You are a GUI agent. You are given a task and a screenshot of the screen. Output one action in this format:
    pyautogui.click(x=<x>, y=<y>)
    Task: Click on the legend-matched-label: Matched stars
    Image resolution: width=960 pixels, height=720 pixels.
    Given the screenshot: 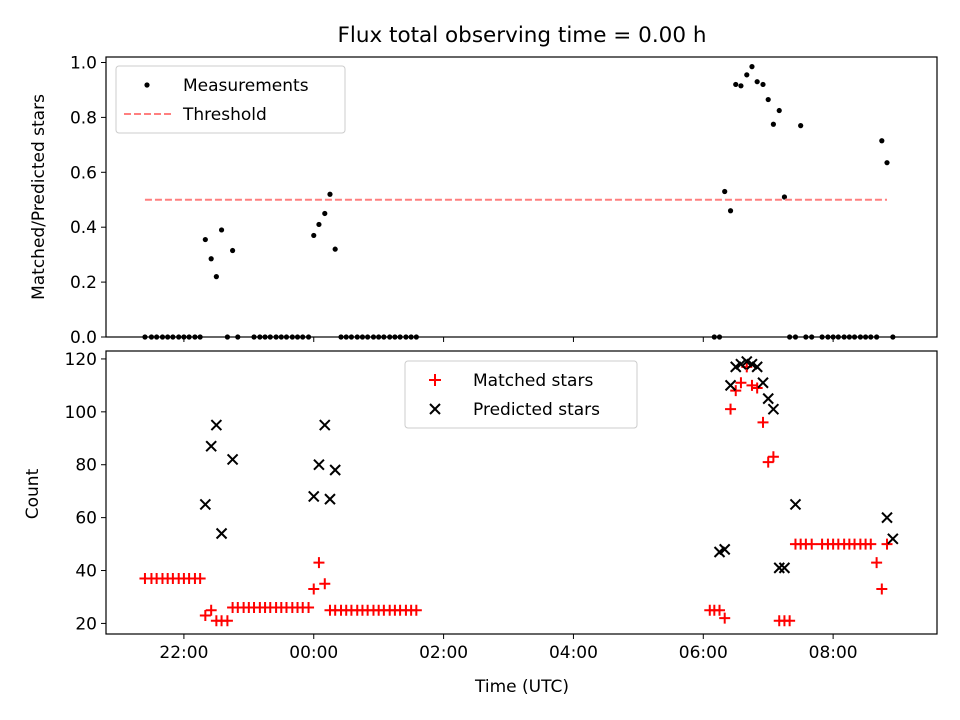 What is the action you would take?
    pyautogui.click(x=533, y=381)
    